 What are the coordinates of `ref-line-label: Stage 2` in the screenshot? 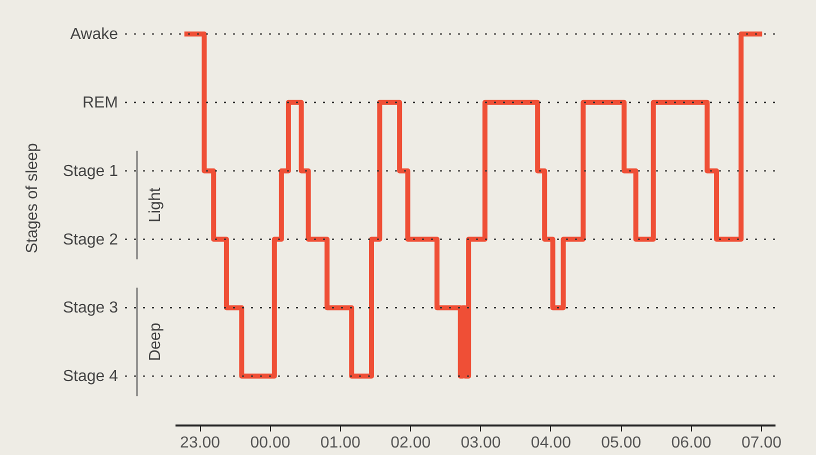 It's located at (90, 239).